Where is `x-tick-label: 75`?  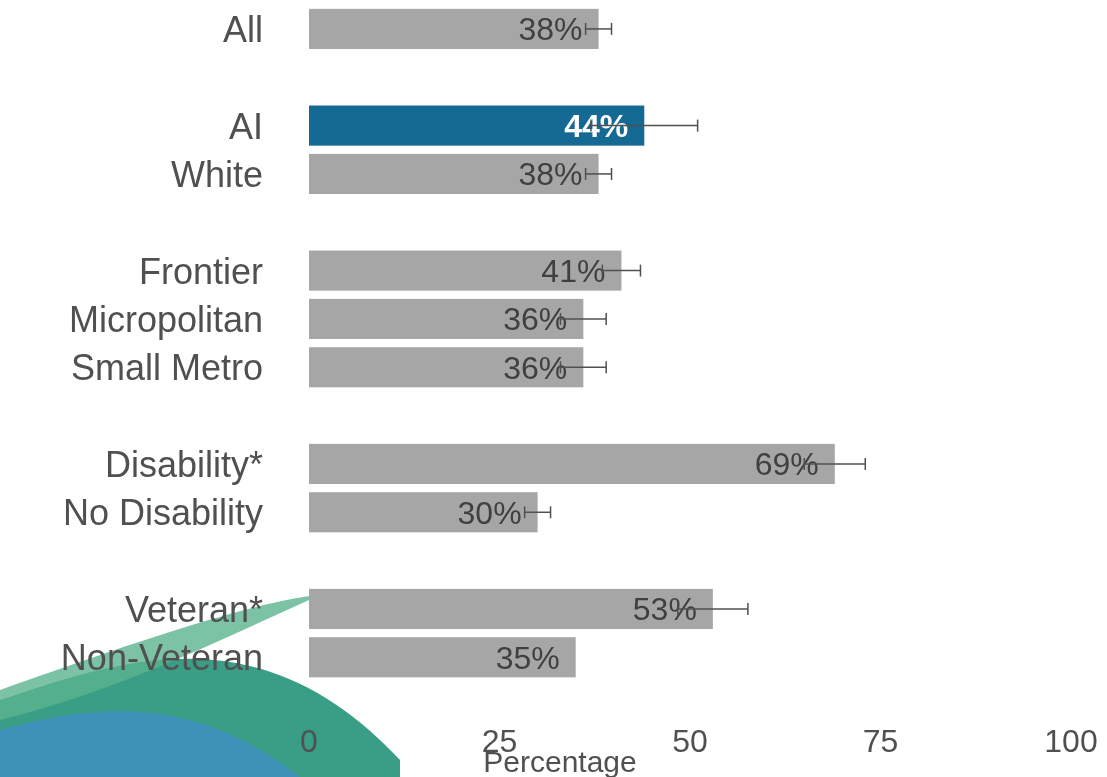 x-tick-label: 75 is located at coordinates (880, 741).